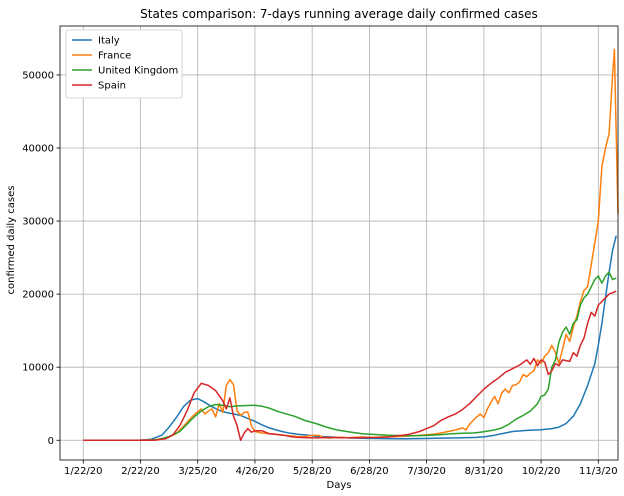 The image size is (624, 496). I want to click on x-tick-label: 7/30/20, so click(426, 471).